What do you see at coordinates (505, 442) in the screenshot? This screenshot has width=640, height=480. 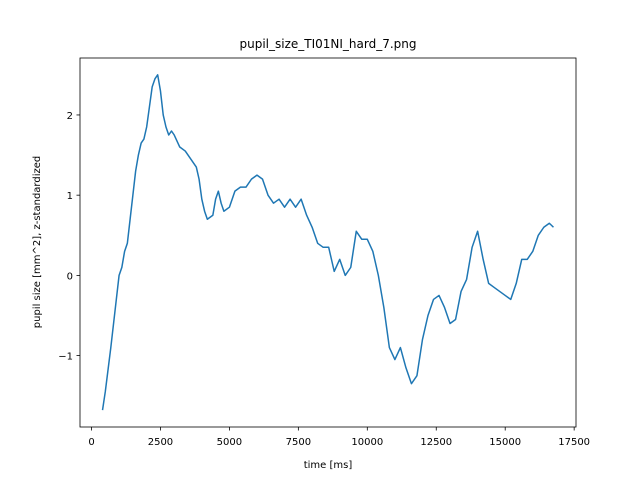 I see `x-tick-label: 15000` at bounding box center [505, 442].